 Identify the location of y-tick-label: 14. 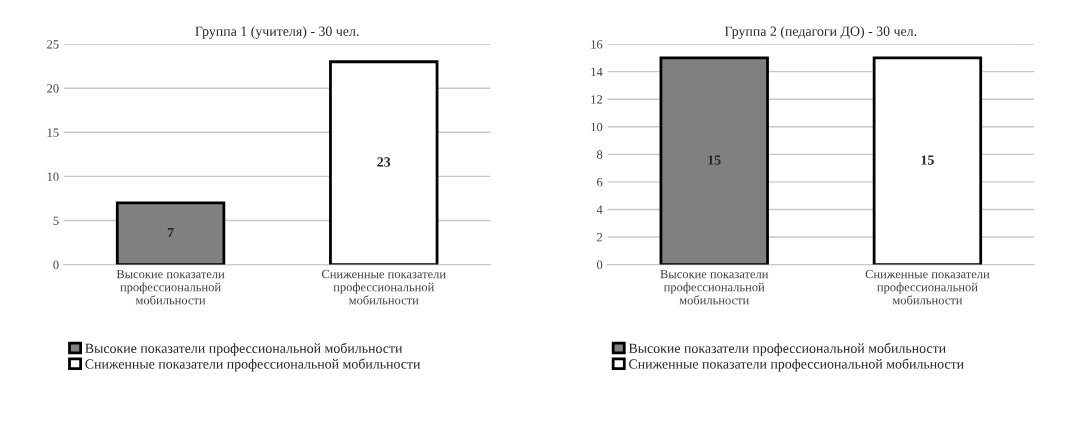
(597, 71).